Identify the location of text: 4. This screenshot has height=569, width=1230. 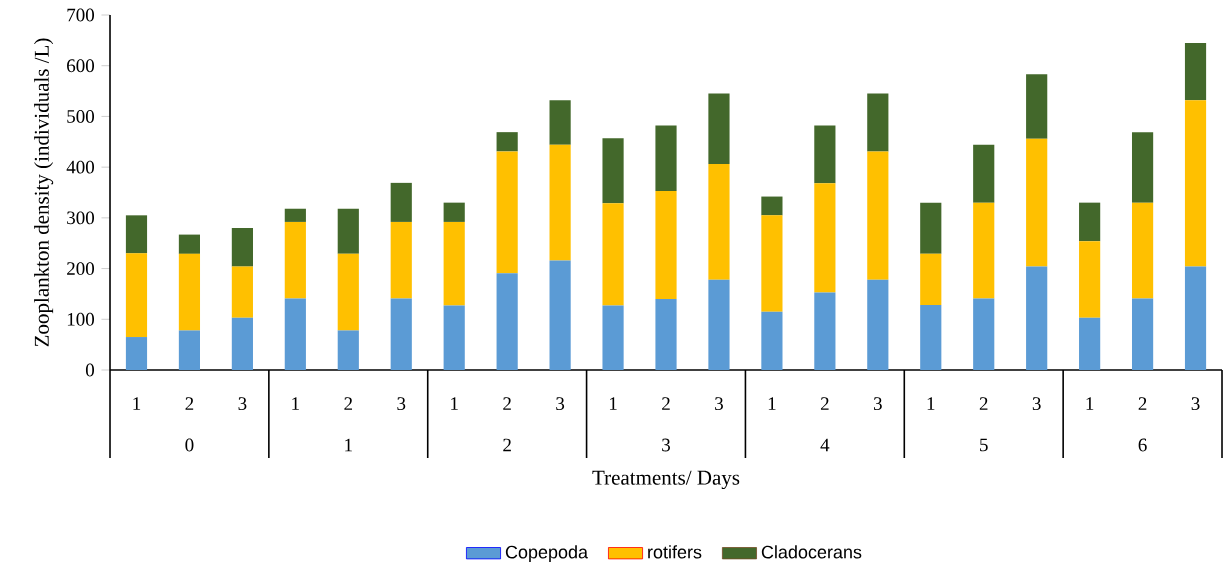
(825, 445).